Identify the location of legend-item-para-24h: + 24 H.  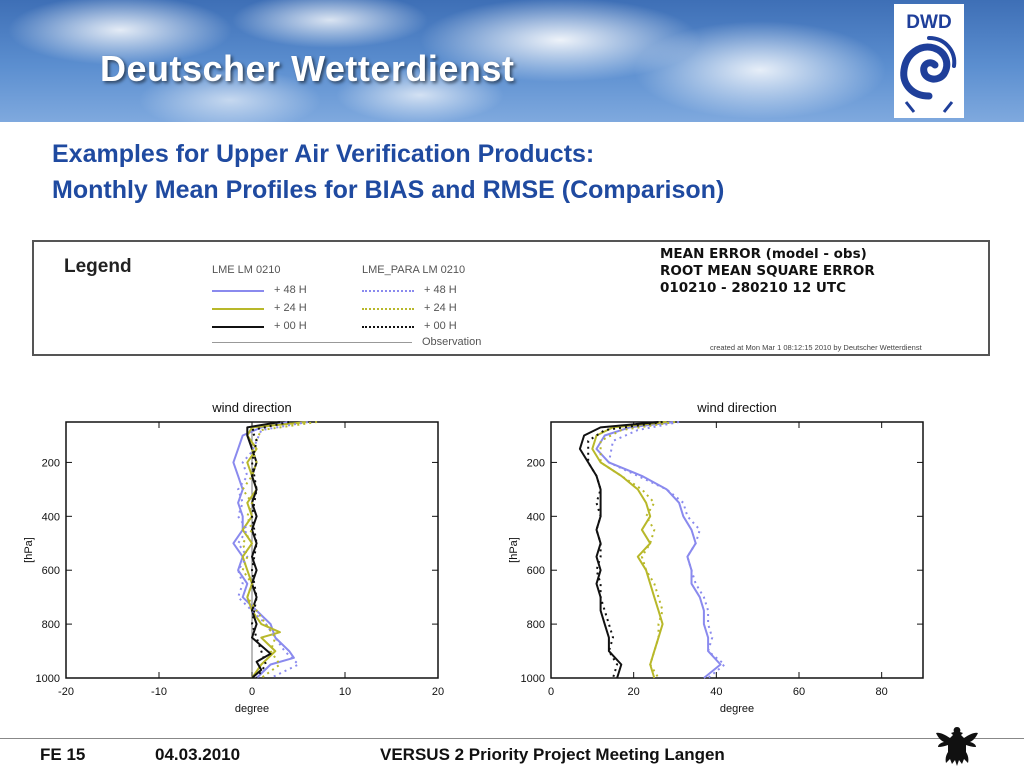
(432, 309).